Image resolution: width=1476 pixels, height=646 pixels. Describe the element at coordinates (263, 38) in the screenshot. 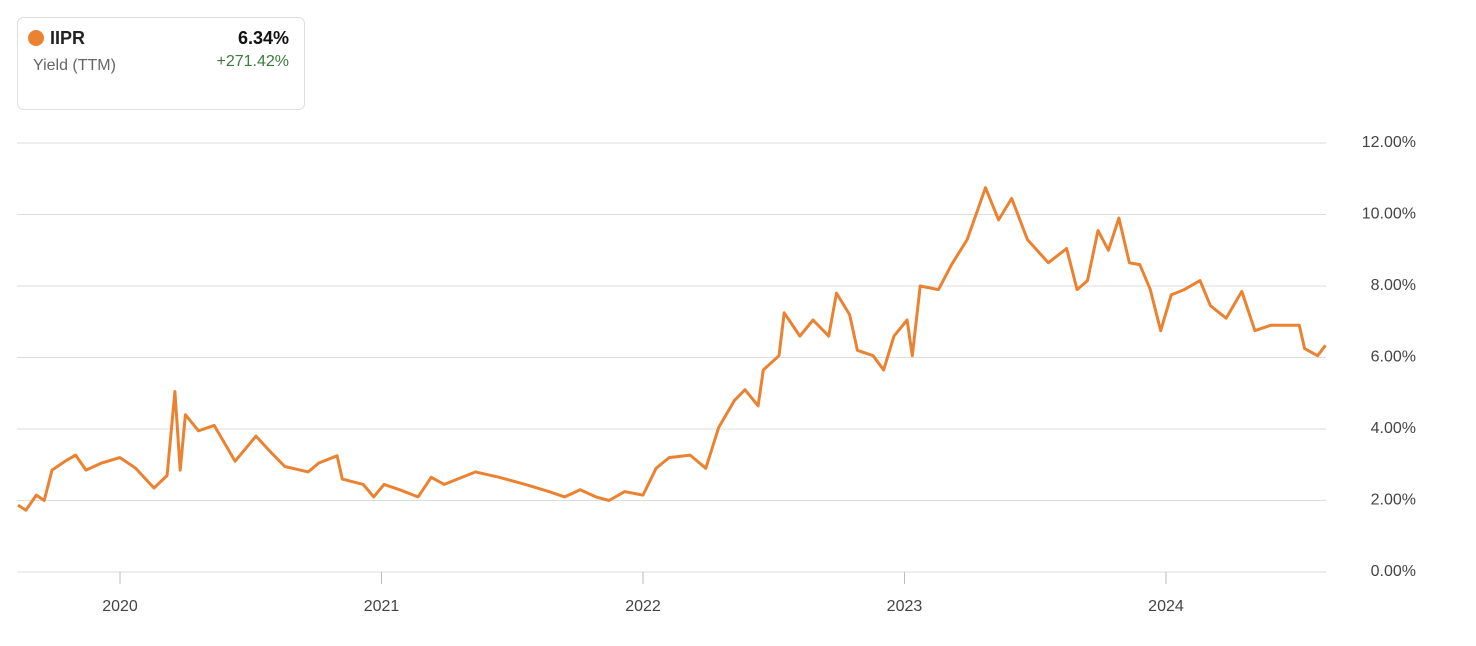

I see `legend-current-value: 6.34%` at that location.